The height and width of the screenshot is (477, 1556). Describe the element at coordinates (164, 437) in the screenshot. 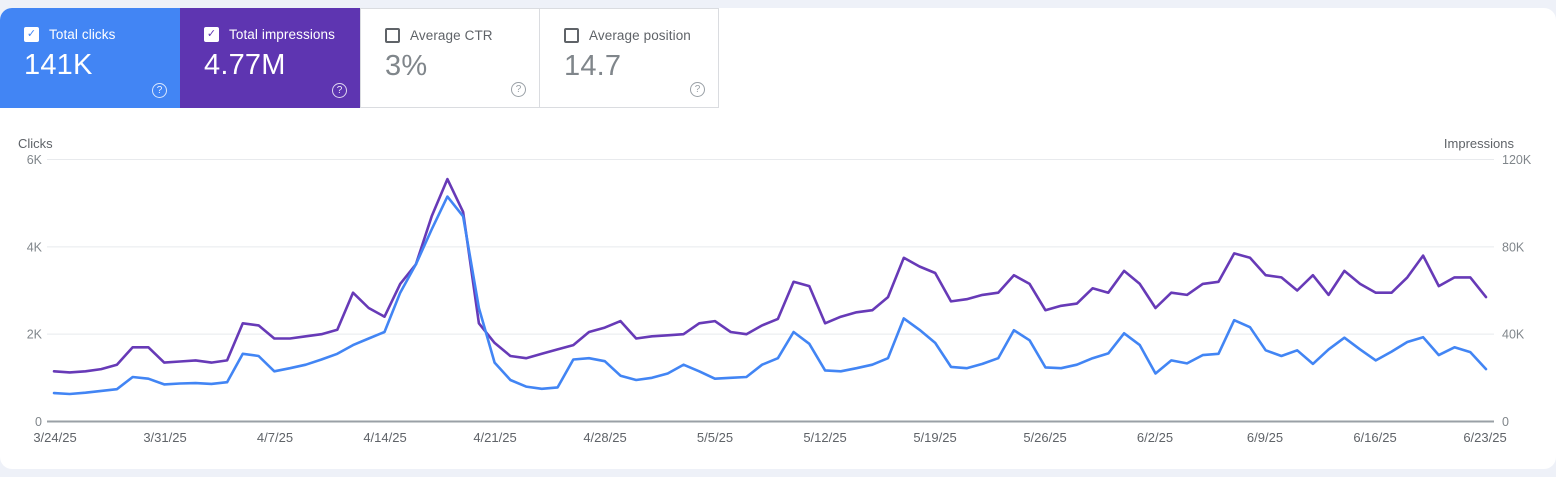

I see `x-axis-tick: 3/31/25` at that location.